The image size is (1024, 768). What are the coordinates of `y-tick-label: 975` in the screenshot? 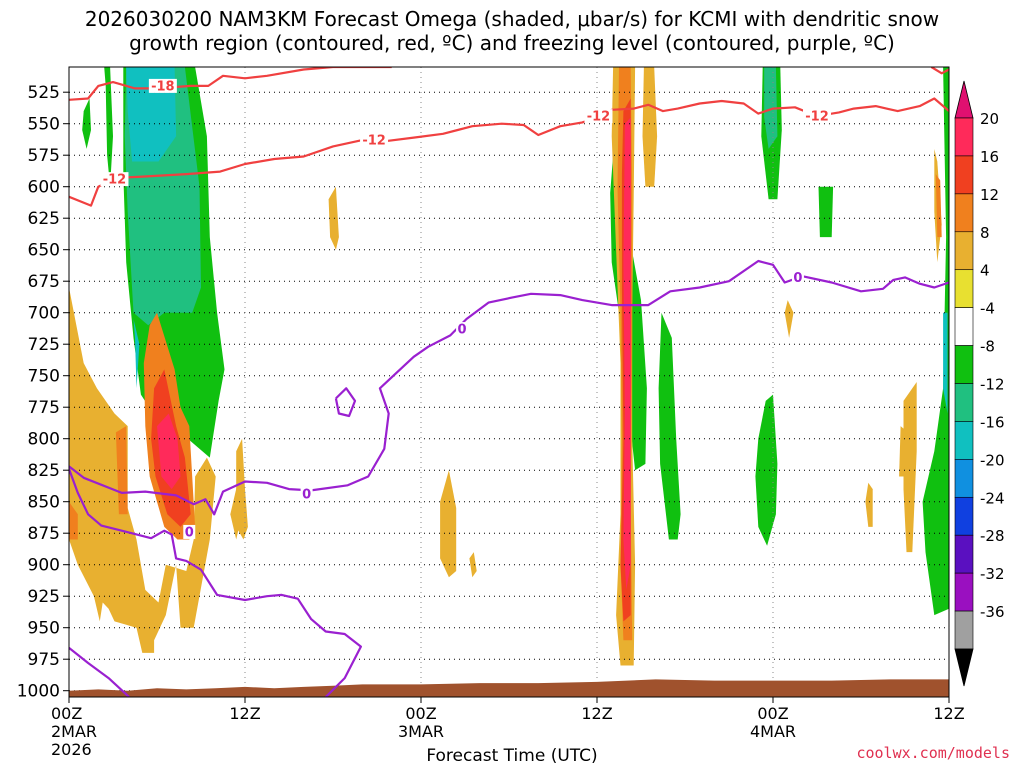 It's located at (44, 660).